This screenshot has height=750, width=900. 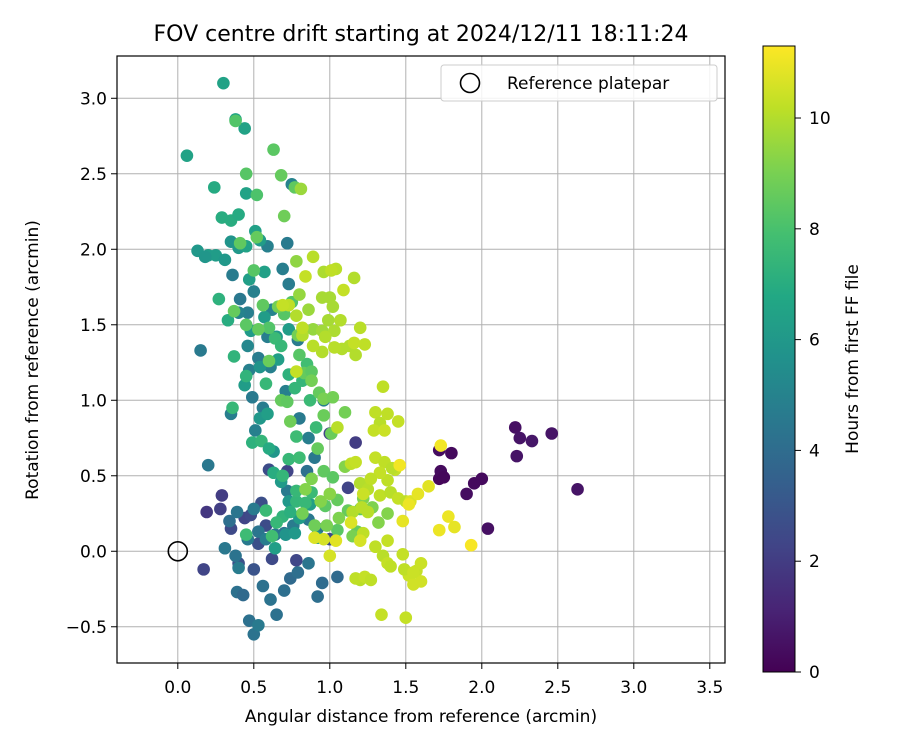 I want to click on y-tick-label: 1.0, so click(x=93, y=401).